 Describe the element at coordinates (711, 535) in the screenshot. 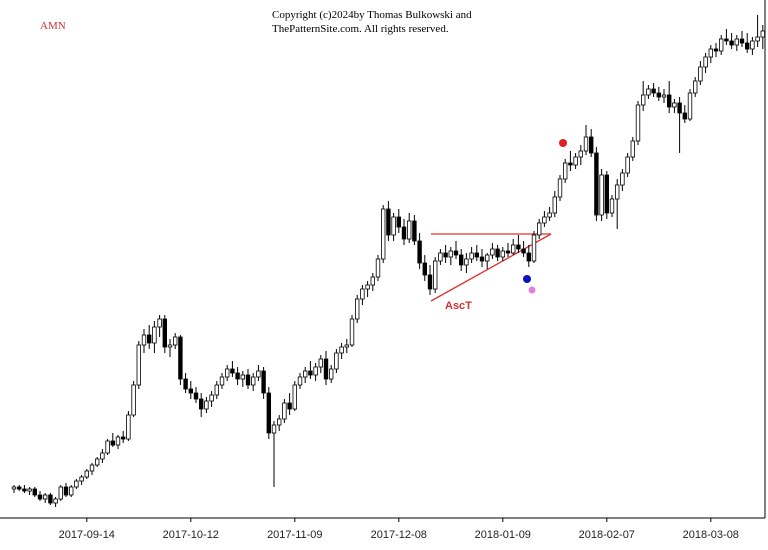

I see `x-tick-label: 2018-03-08` at that location.